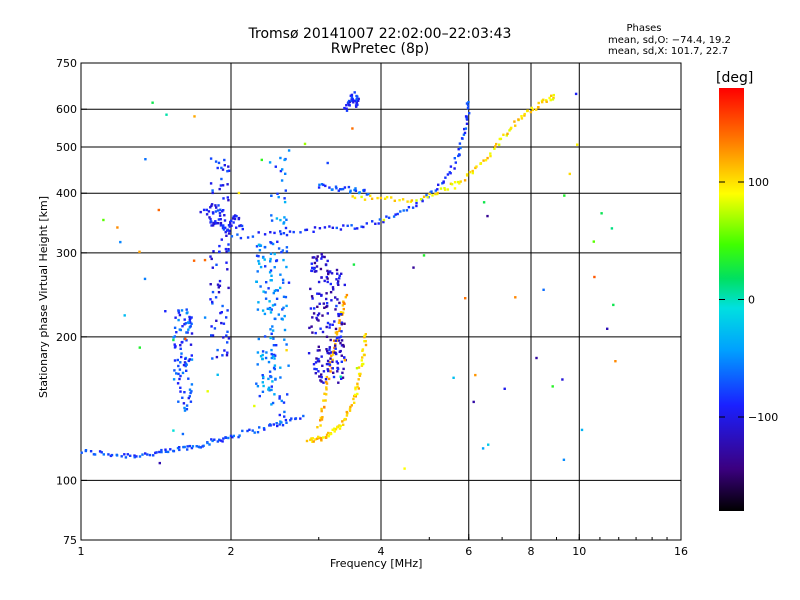  Describe the element at coordinates (468, 551) in the screenshot. I see `x-tick-label: 6` at that location.